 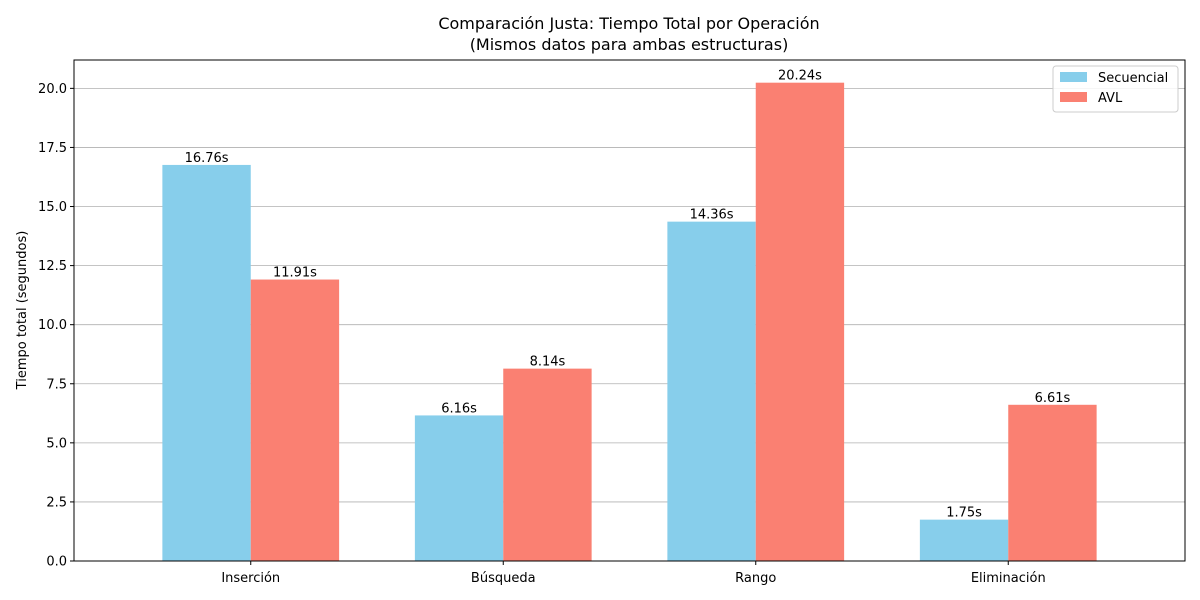 I want to click on y-tick-label: 20.0, so click(x=52, y=89).